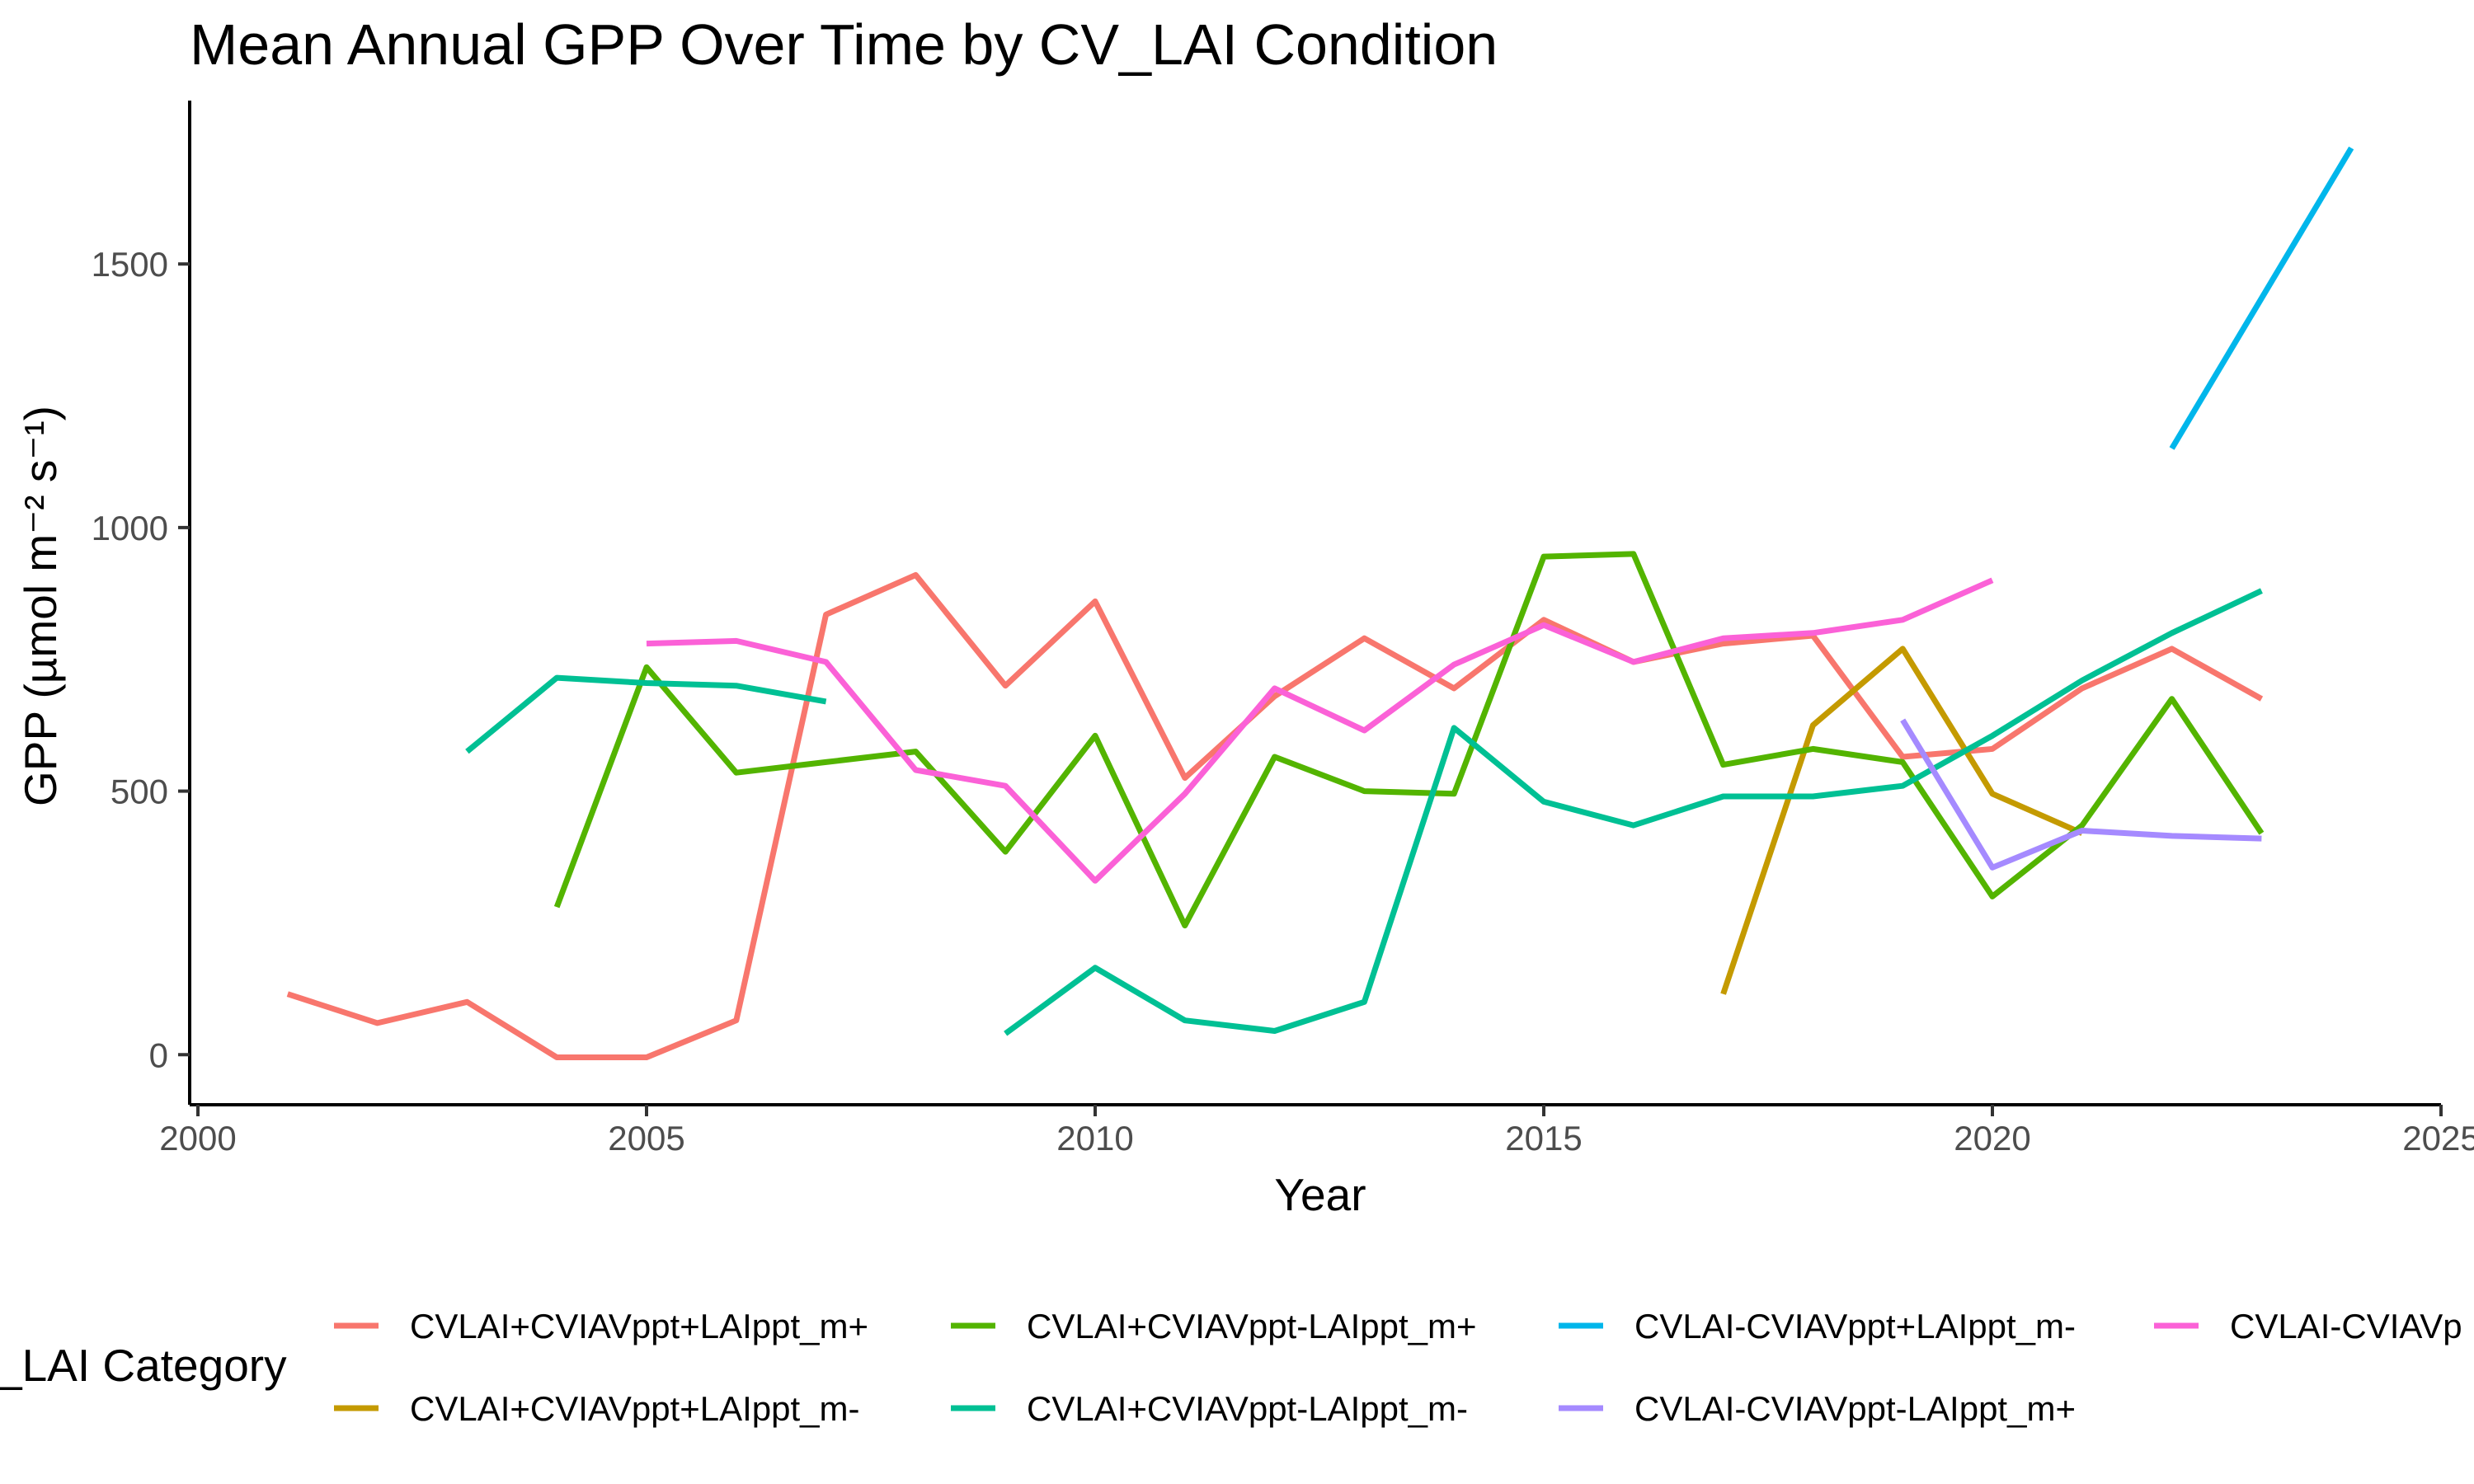  Describe the element at coordinates (143, 1365) in the screenshot. I see `legend-title: _LAI Category` at that location.